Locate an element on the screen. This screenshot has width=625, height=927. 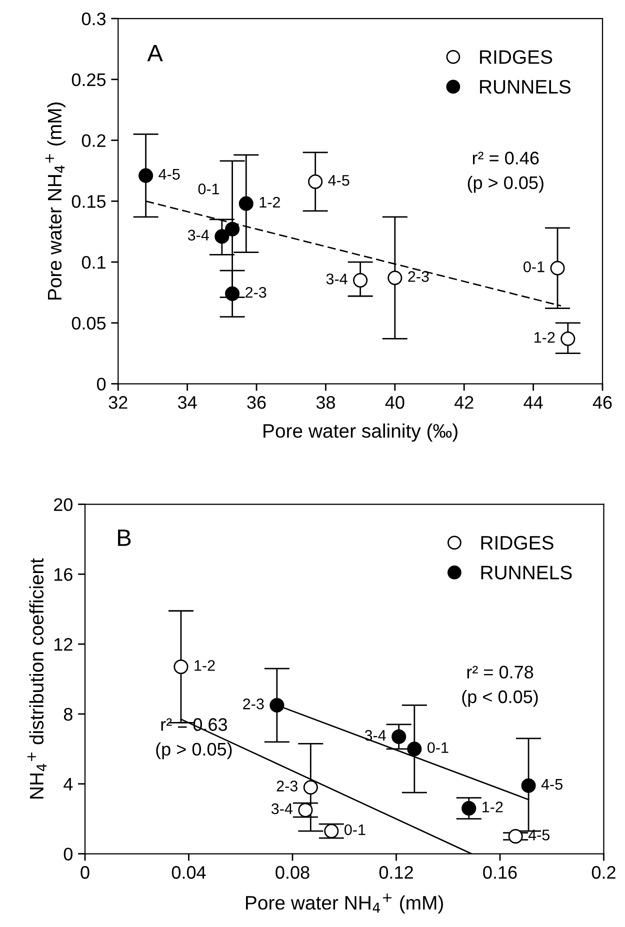
x-axis-title: Pore water salinity (‰) is located at coordinates (361, 433).